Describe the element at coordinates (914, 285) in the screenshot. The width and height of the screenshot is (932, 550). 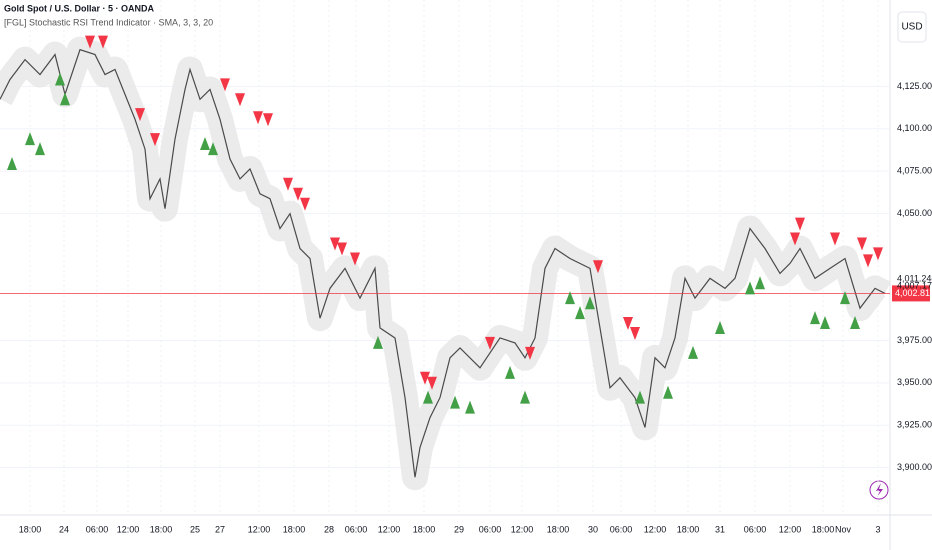
I see `price-label: 4,007.172` at that location.